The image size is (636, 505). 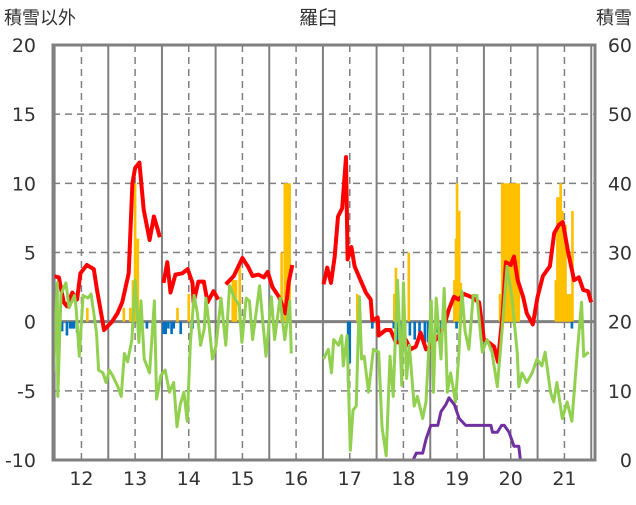 I want to click on y-left-tick-label: 5, so click(x=30, y=254).